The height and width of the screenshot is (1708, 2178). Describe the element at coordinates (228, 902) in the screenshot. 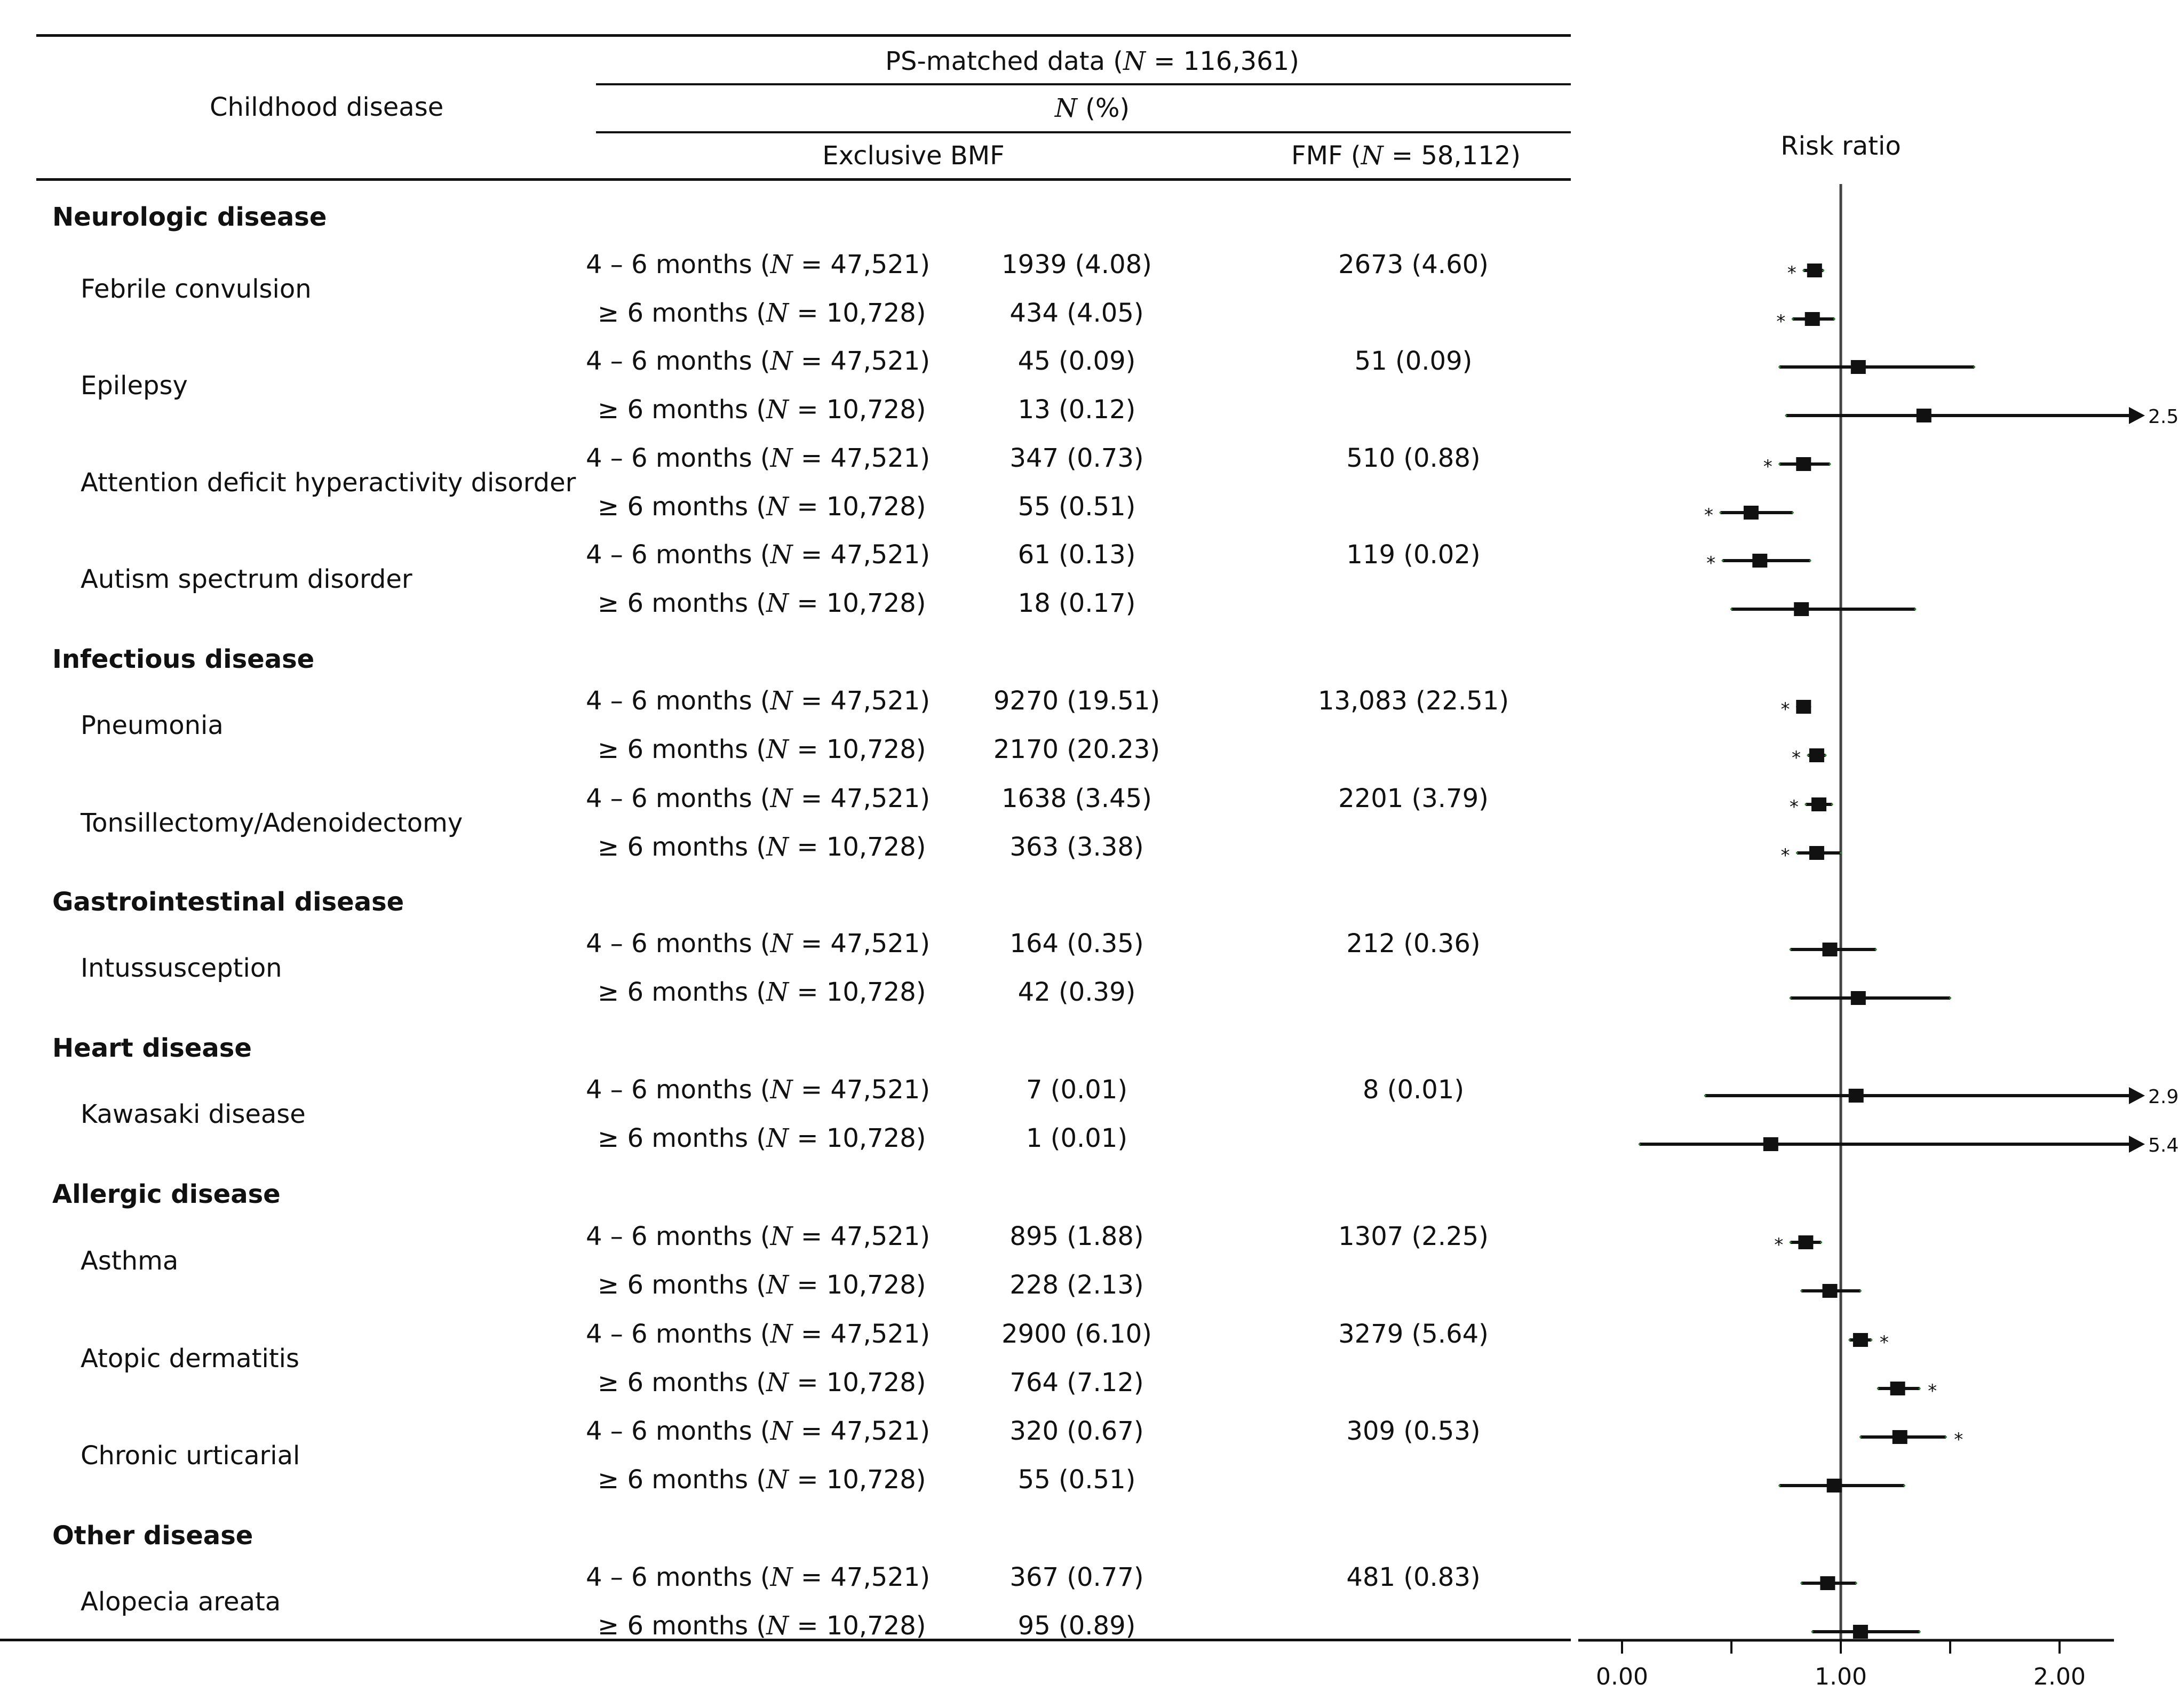

I see `group-heading: Gastrointestinal disease` at that location.